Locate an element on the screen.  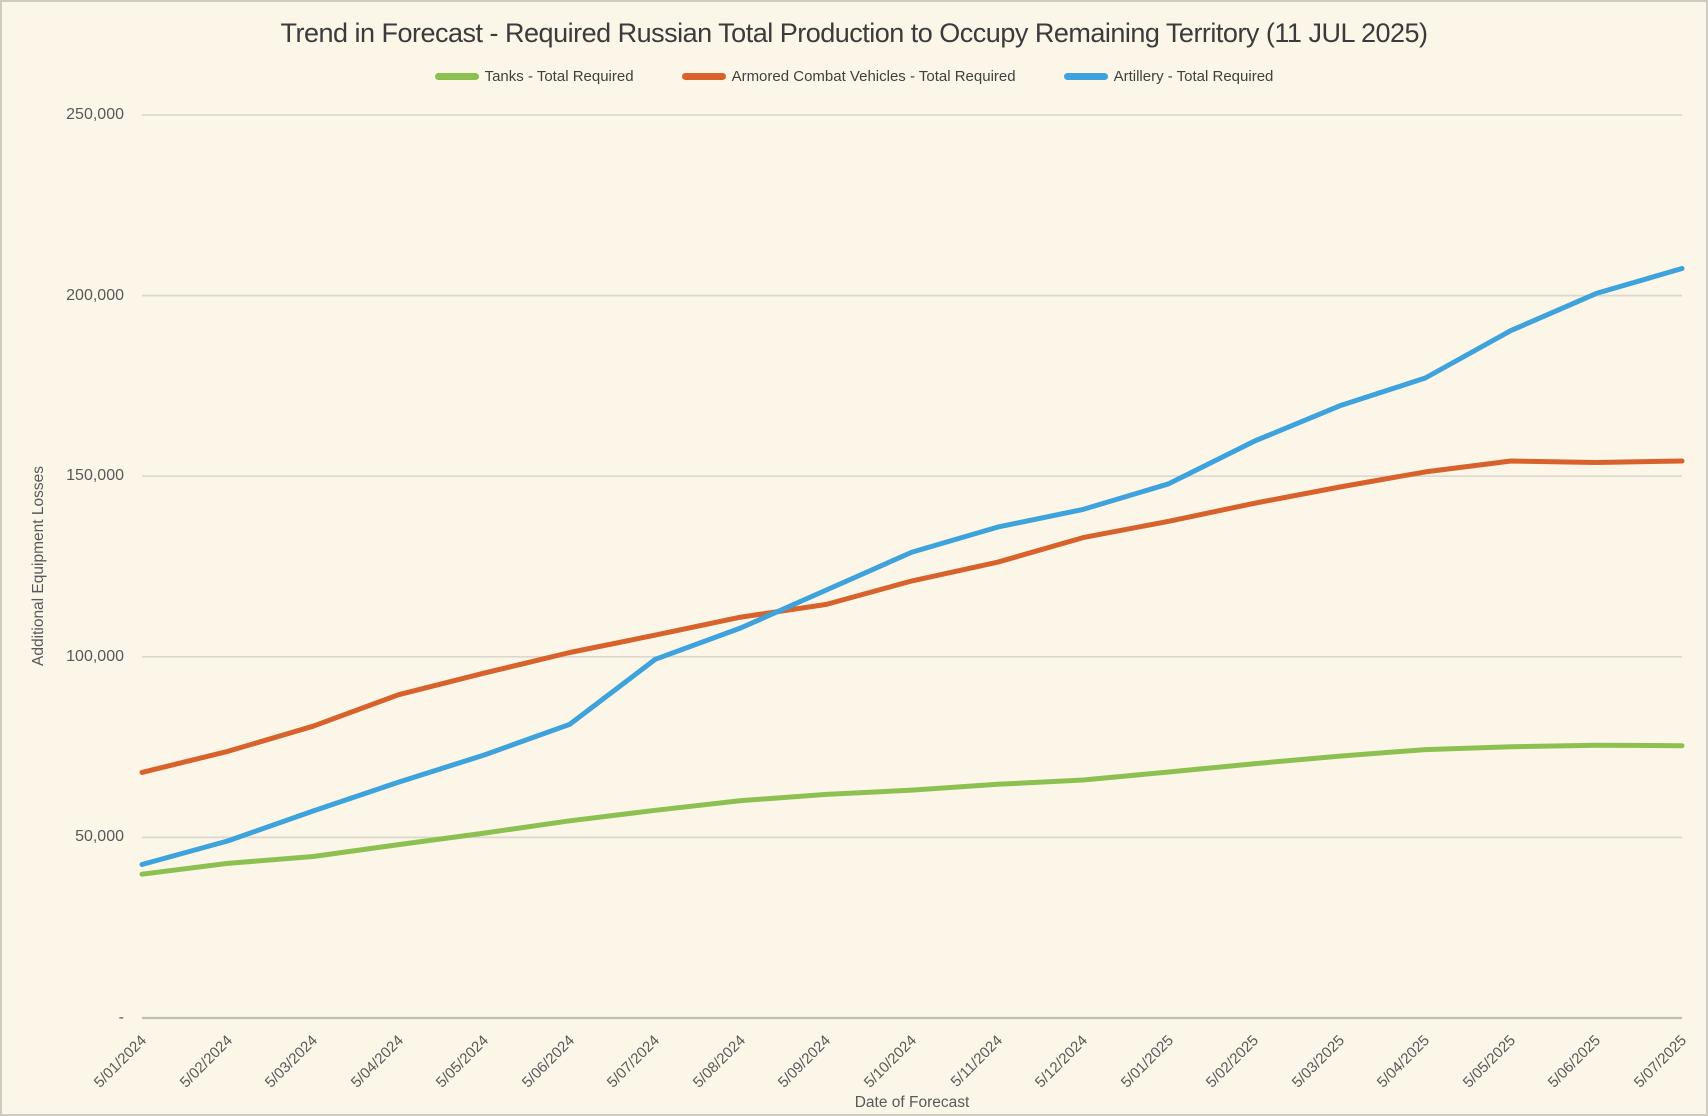
legend-label-tanks: Tanks - Total Required is located at coordinates (559, 76).